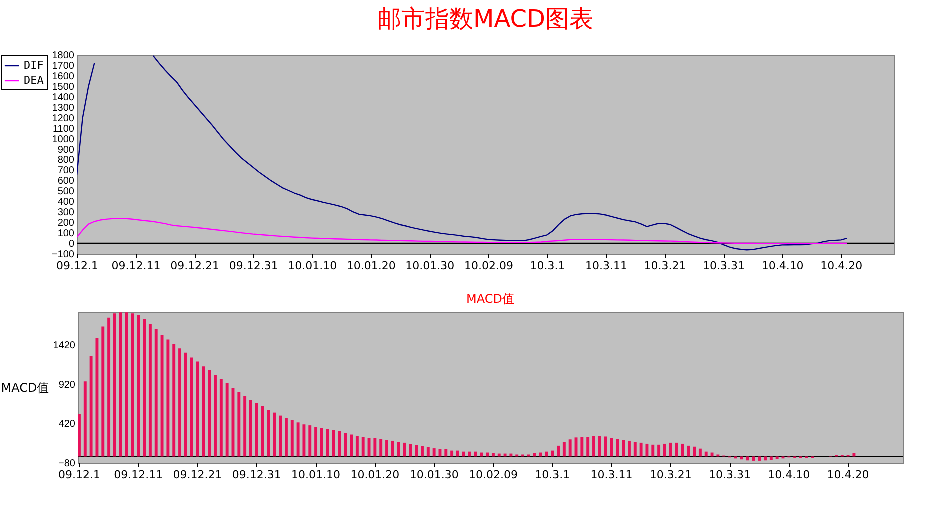 This screenshot has width=938, height=505. What do you see at coordinates (490, 299) in the screenshot?
I see `chart-title: MACD值` at bounding box center [490, 299].